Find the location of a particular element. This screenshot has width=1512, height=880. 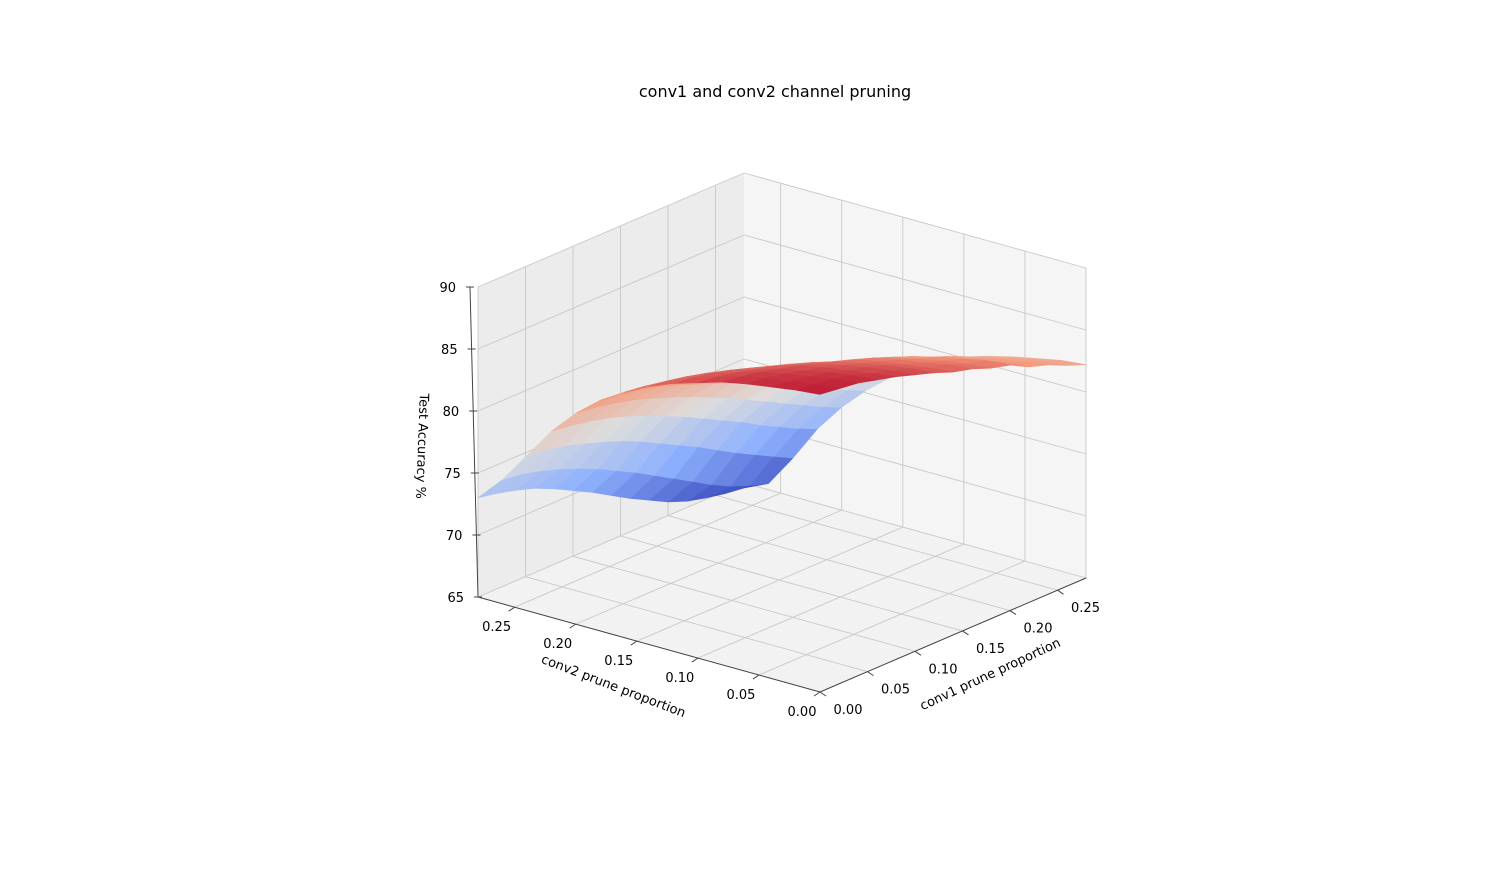

x-tick-label: 0.15 is located at coordinates (990, 649).